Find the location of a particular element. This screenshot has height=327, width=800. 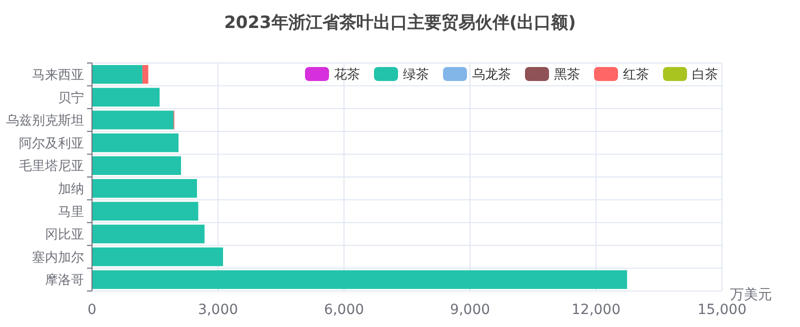

x-tick-label: 6,000 is located at coordinates (344, 310).